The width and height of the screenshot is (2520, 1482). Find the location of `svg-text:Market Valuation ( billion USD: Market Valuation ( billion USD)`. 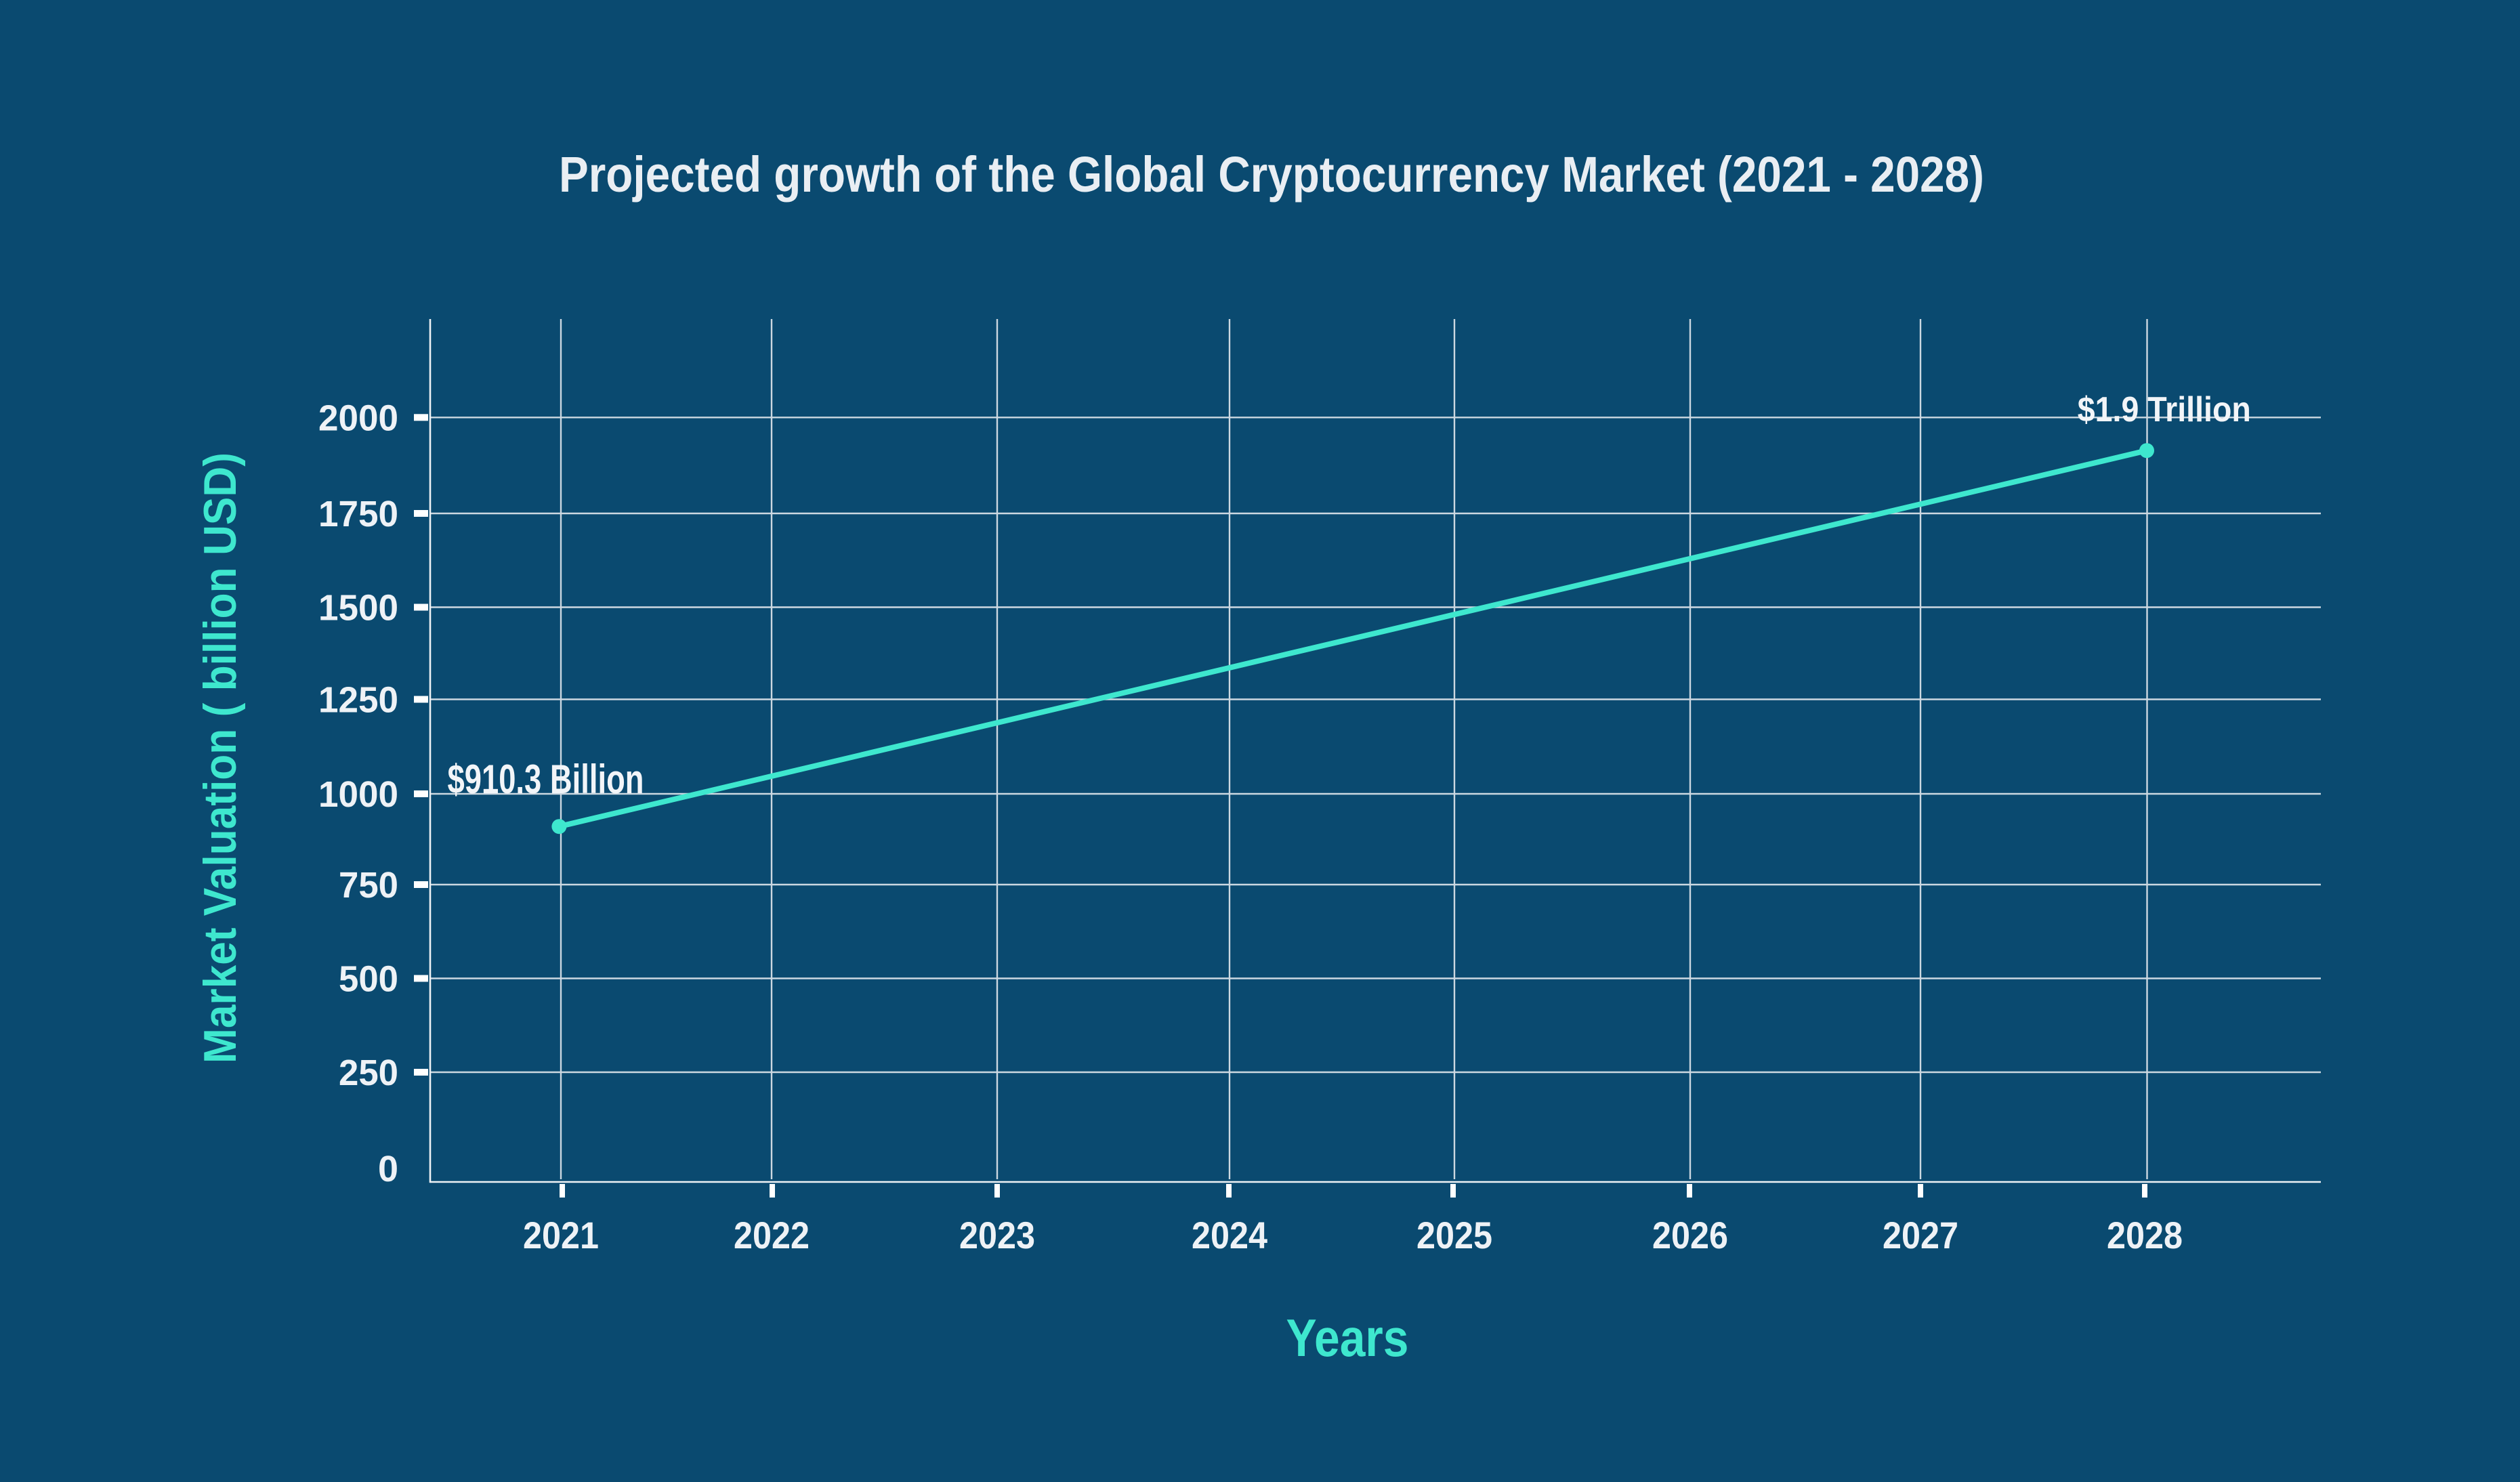

svg-text:Market Valuation ( billion USD: Market Valuation ( billion USD) is located at coordinates (220, 757).